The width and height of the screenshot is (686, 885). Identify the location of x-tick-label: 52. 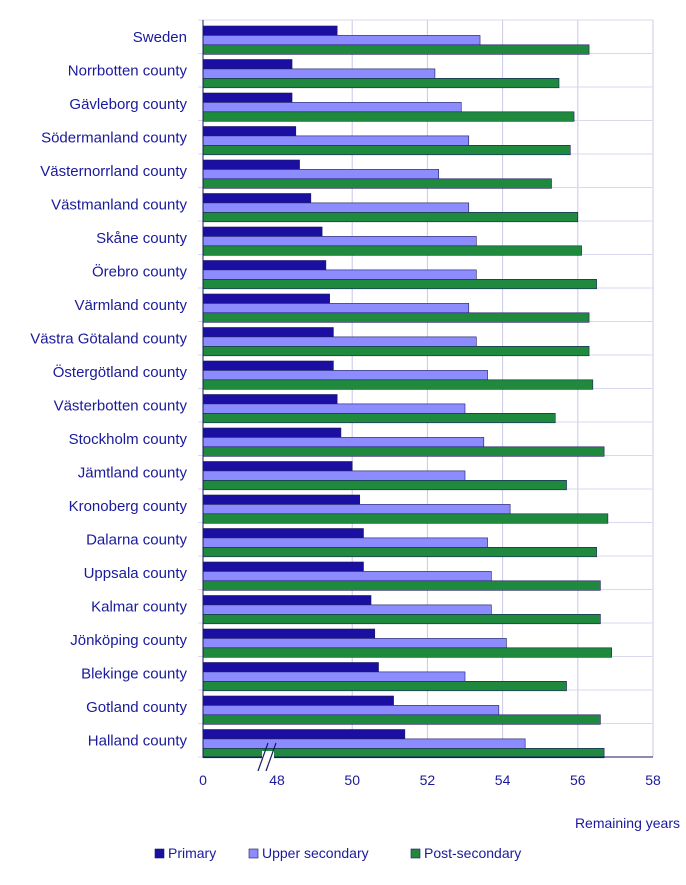
(428, 780).